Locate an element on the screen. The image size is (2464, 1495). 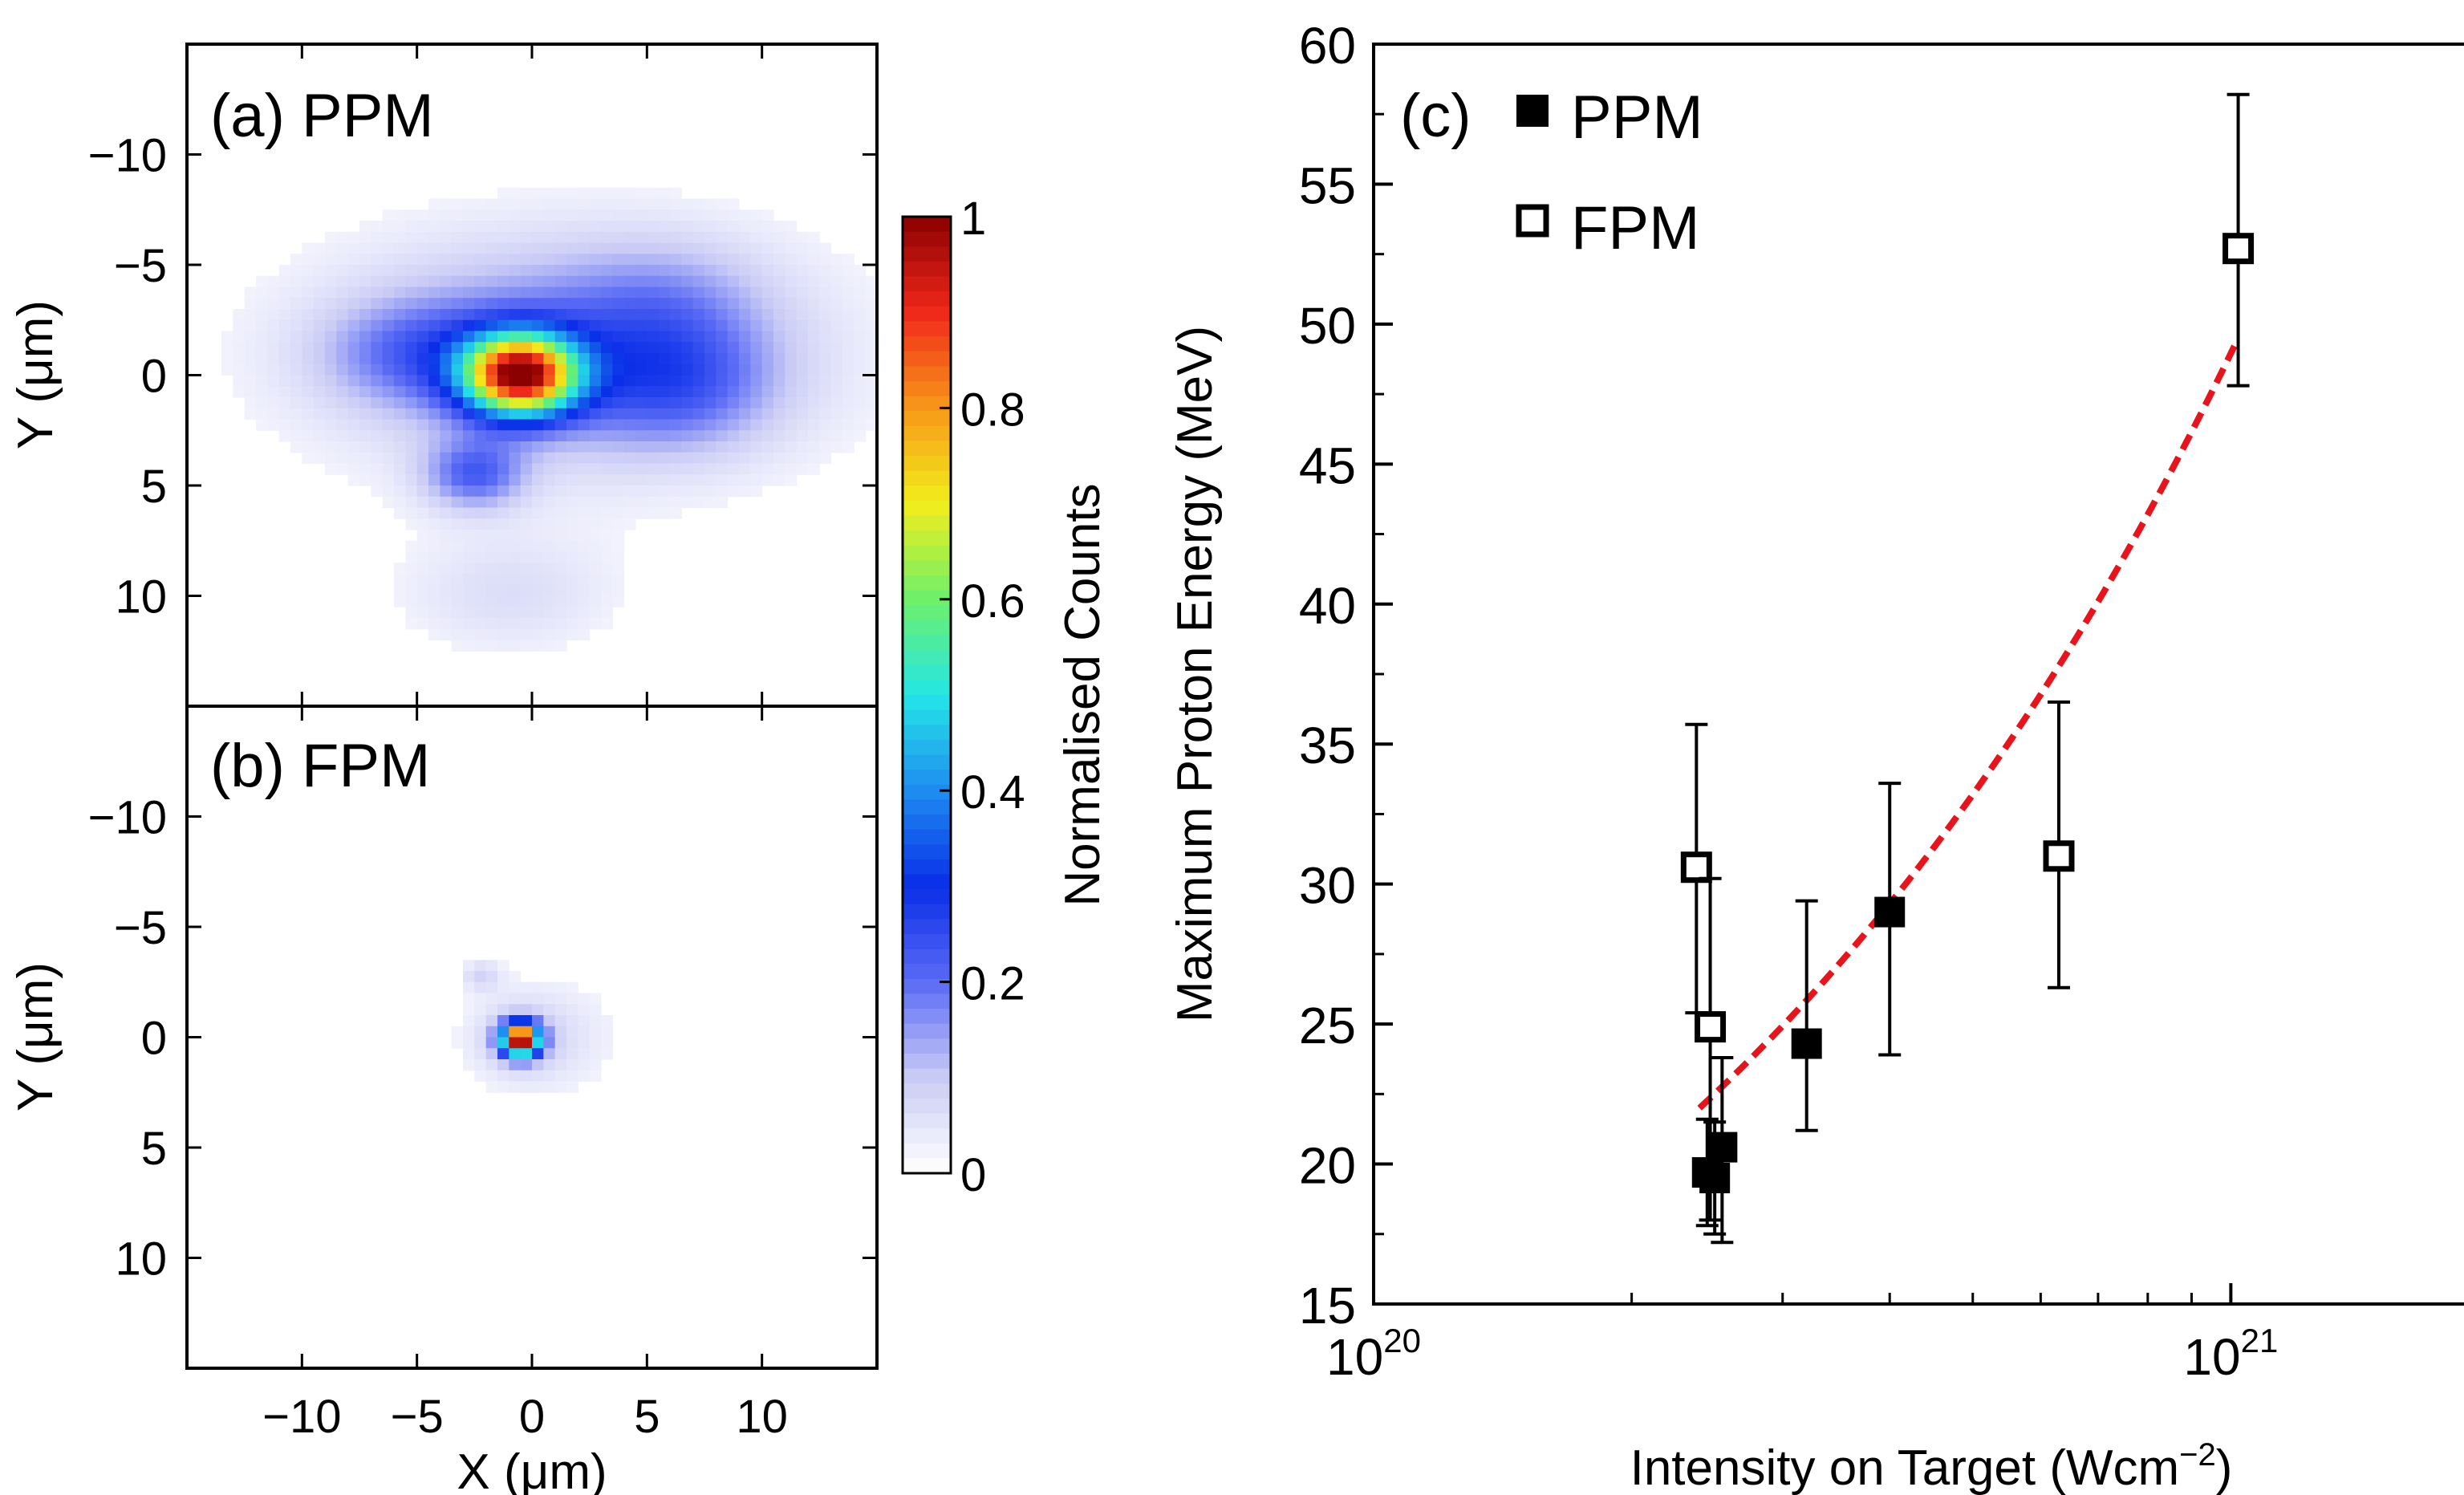
fit-curve is located at coordinates (1969, 723).